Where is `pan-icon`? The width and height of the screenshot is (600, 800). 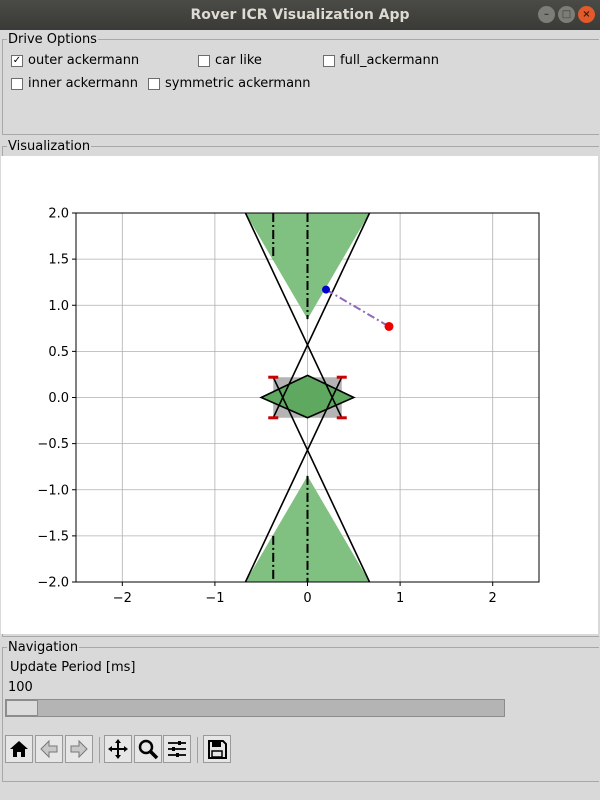 pan-icon is located at coordinates (118, 749).